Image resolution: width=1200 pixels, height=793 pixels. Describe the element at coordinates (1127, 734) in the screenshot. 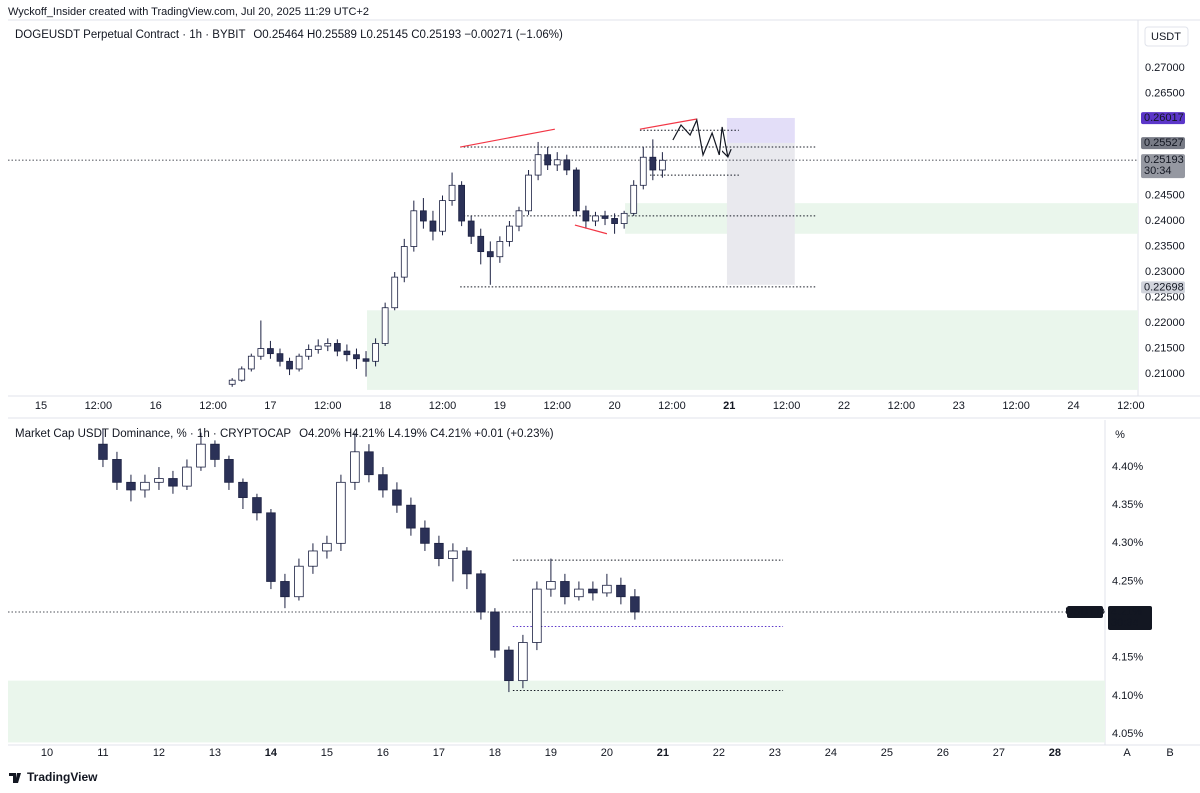

I see `y-tick-label: 4.05%` at that location.